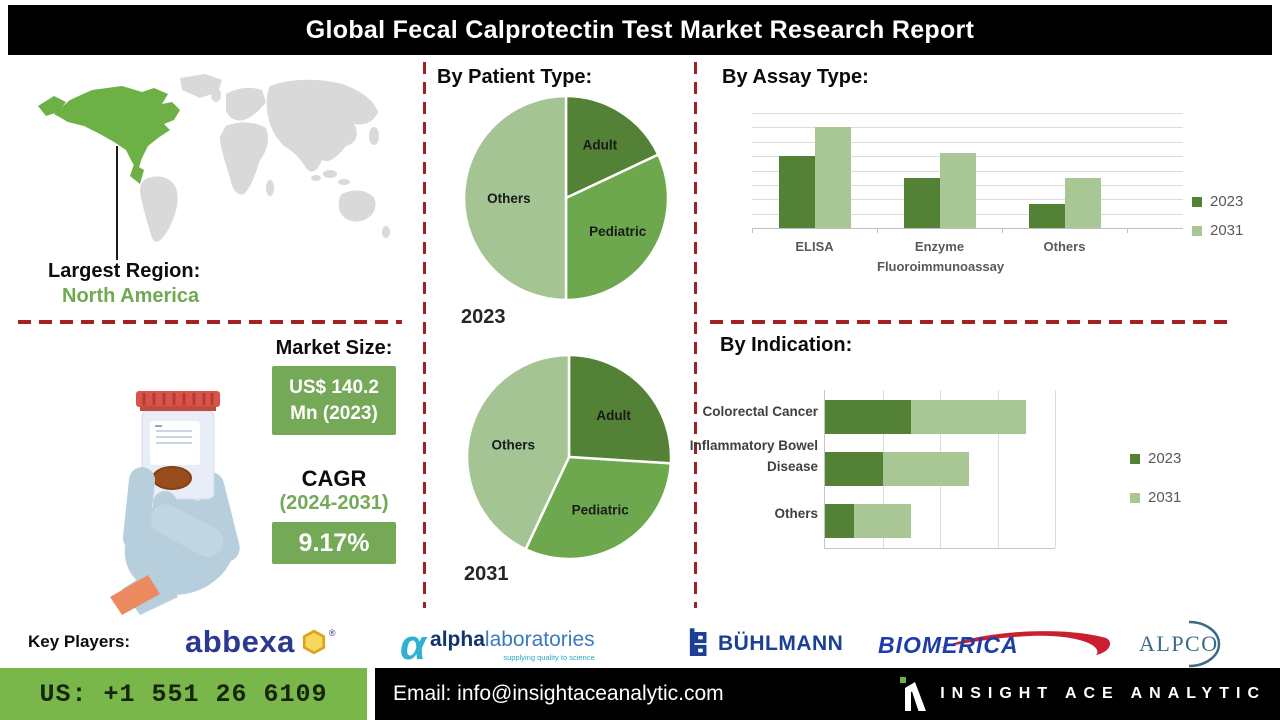 Image resolution: width=1280 pixels, height=720 pixels. I want to click on divider-dashed-right, so click(971, 322).